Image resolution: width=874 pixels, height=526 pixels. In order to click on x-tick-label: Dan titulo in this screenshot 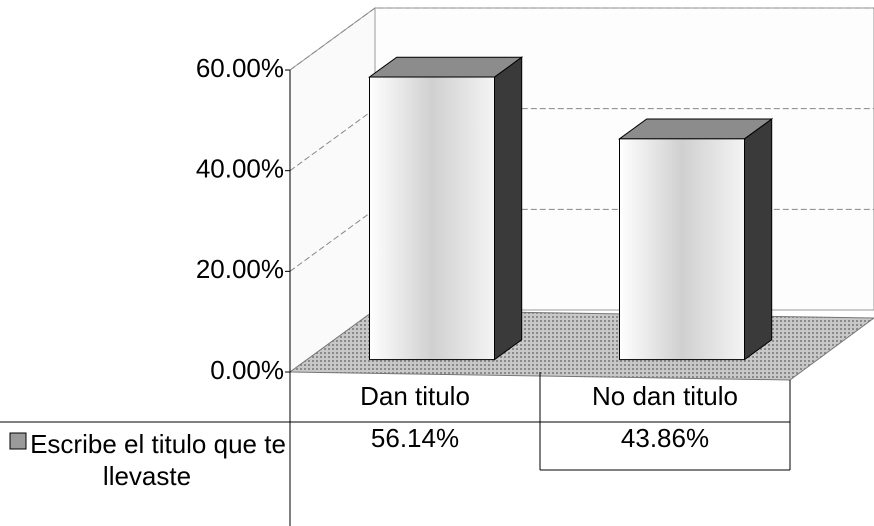, I will do `click(415, 396)`.